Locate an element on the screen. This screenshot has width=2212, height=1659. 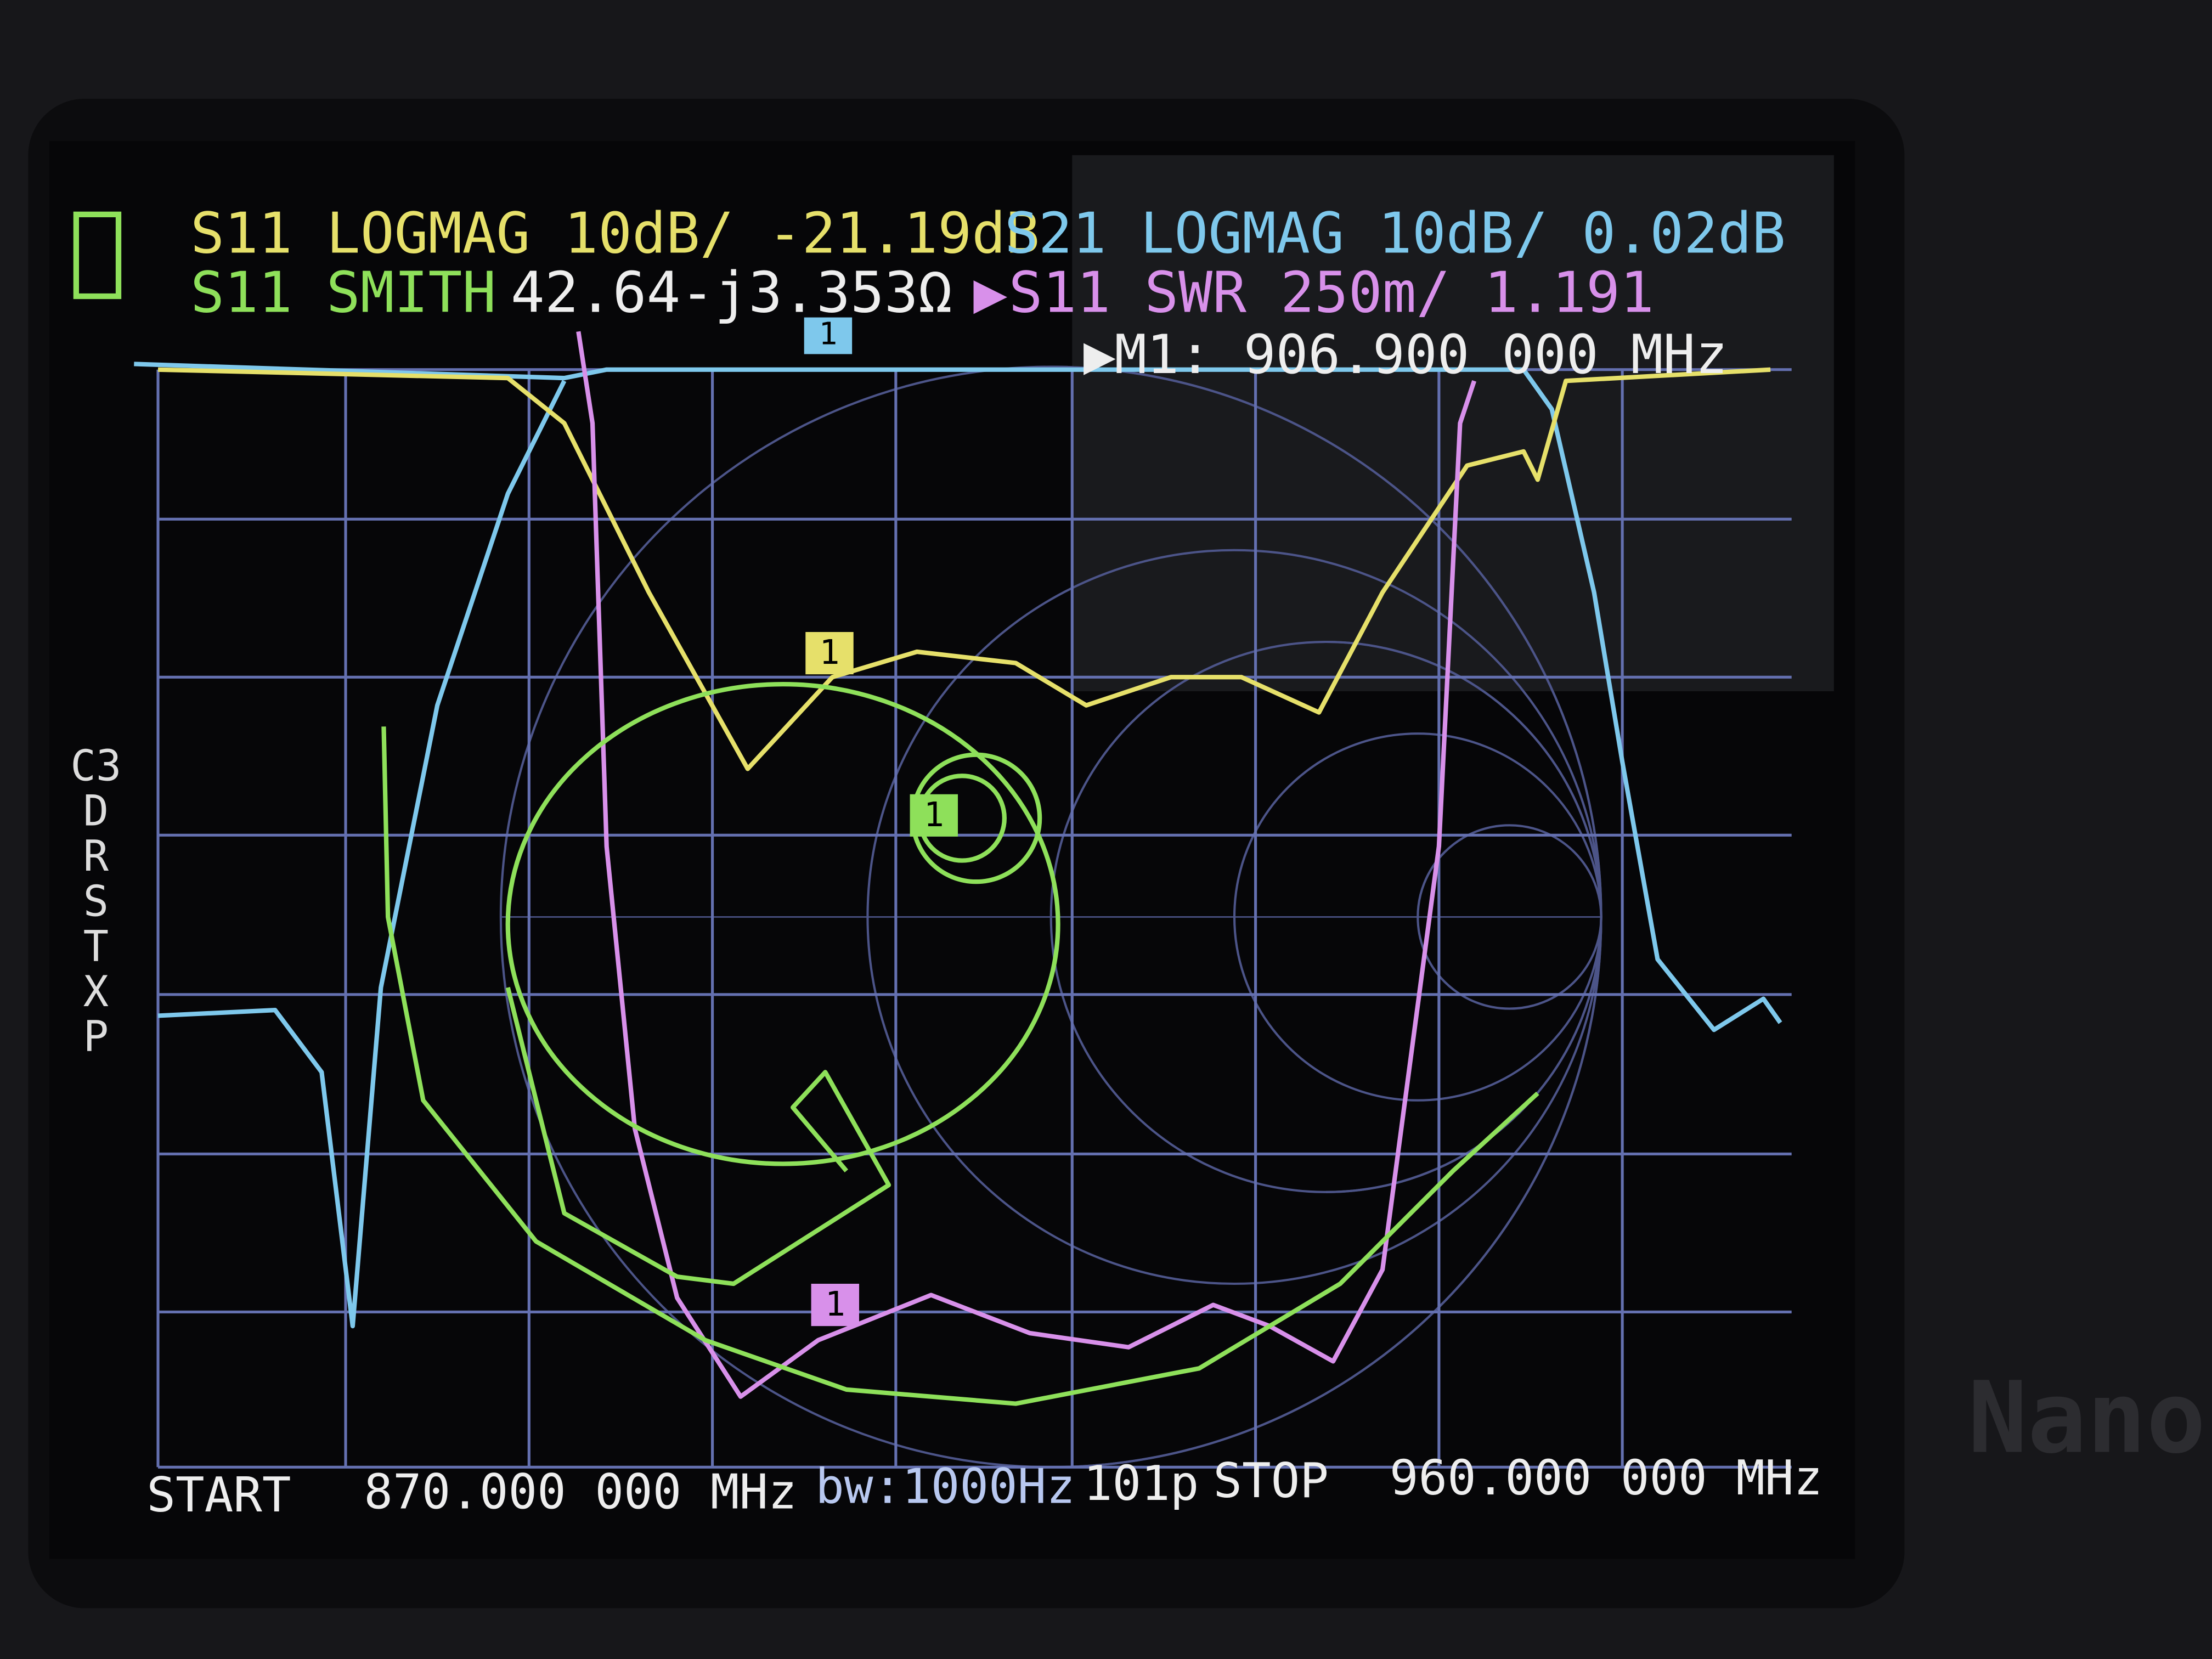
trace-info: ▶ is located at coordinates (990, 292).